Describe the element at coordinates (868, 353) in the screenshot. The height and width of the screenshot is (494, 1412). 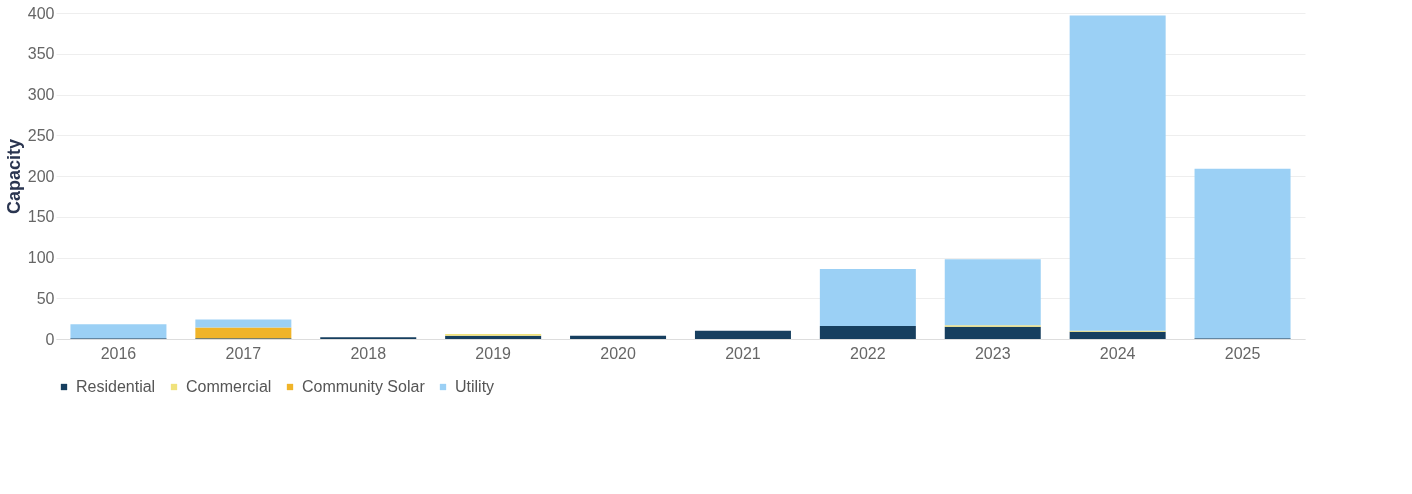
I see `x-tick-label: 2022` at that location.